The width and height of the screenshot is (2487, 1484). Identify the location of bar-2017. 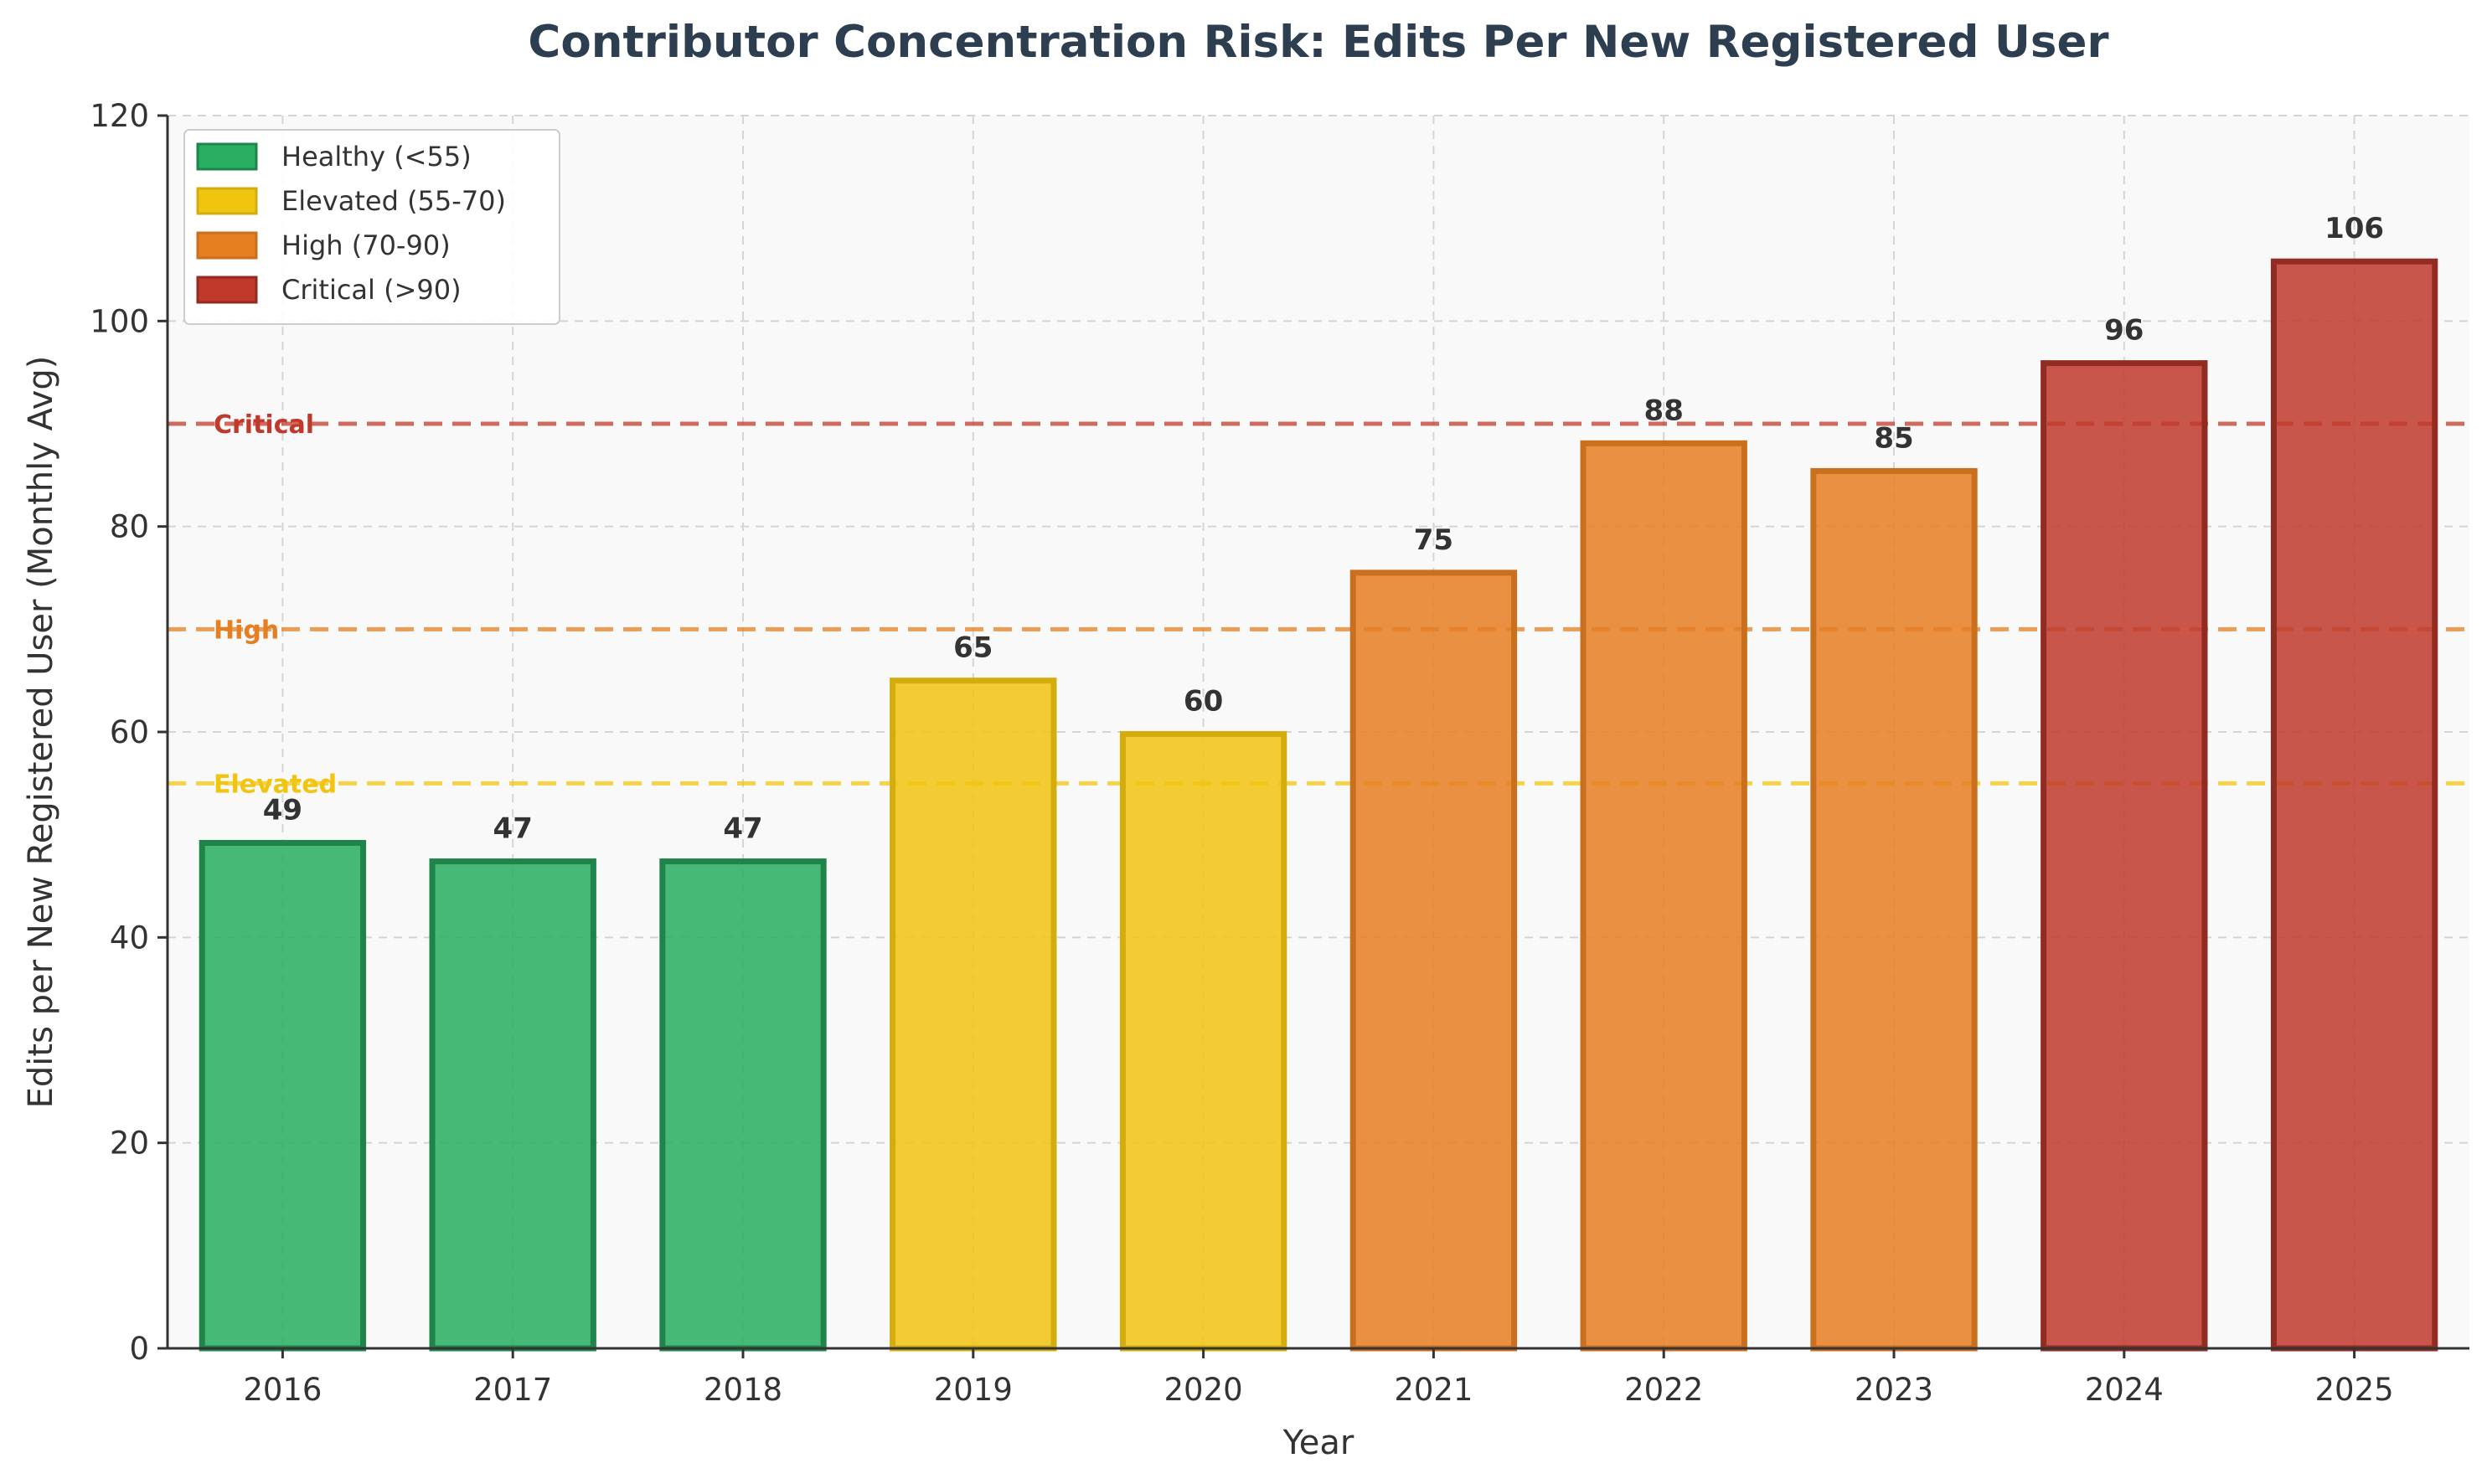
(512, 1105).